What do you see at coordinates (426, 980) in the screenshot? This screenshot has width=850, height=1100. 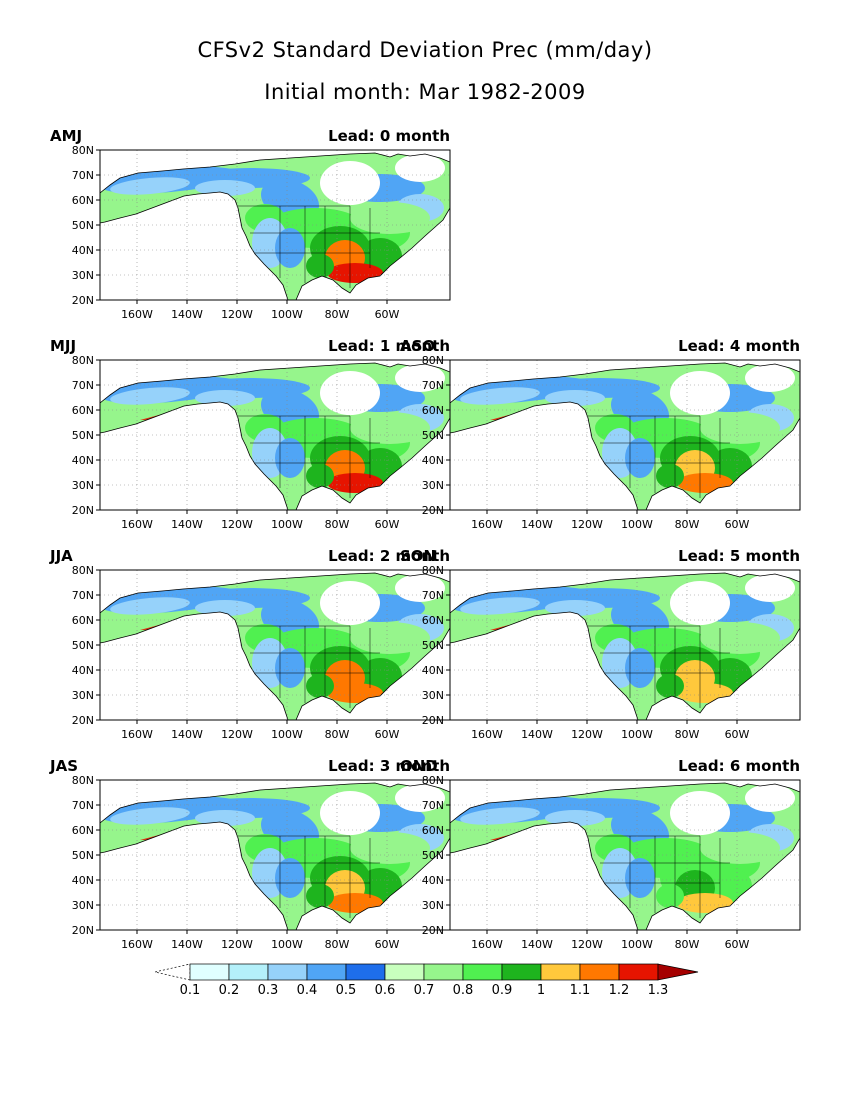 I see `colorbar: 0.1 0.2 0.3 0.4 0.5 0.6 0.7 0.8 0.9 1 1.1 1.2 1.3` at bounding box center [426, 980].